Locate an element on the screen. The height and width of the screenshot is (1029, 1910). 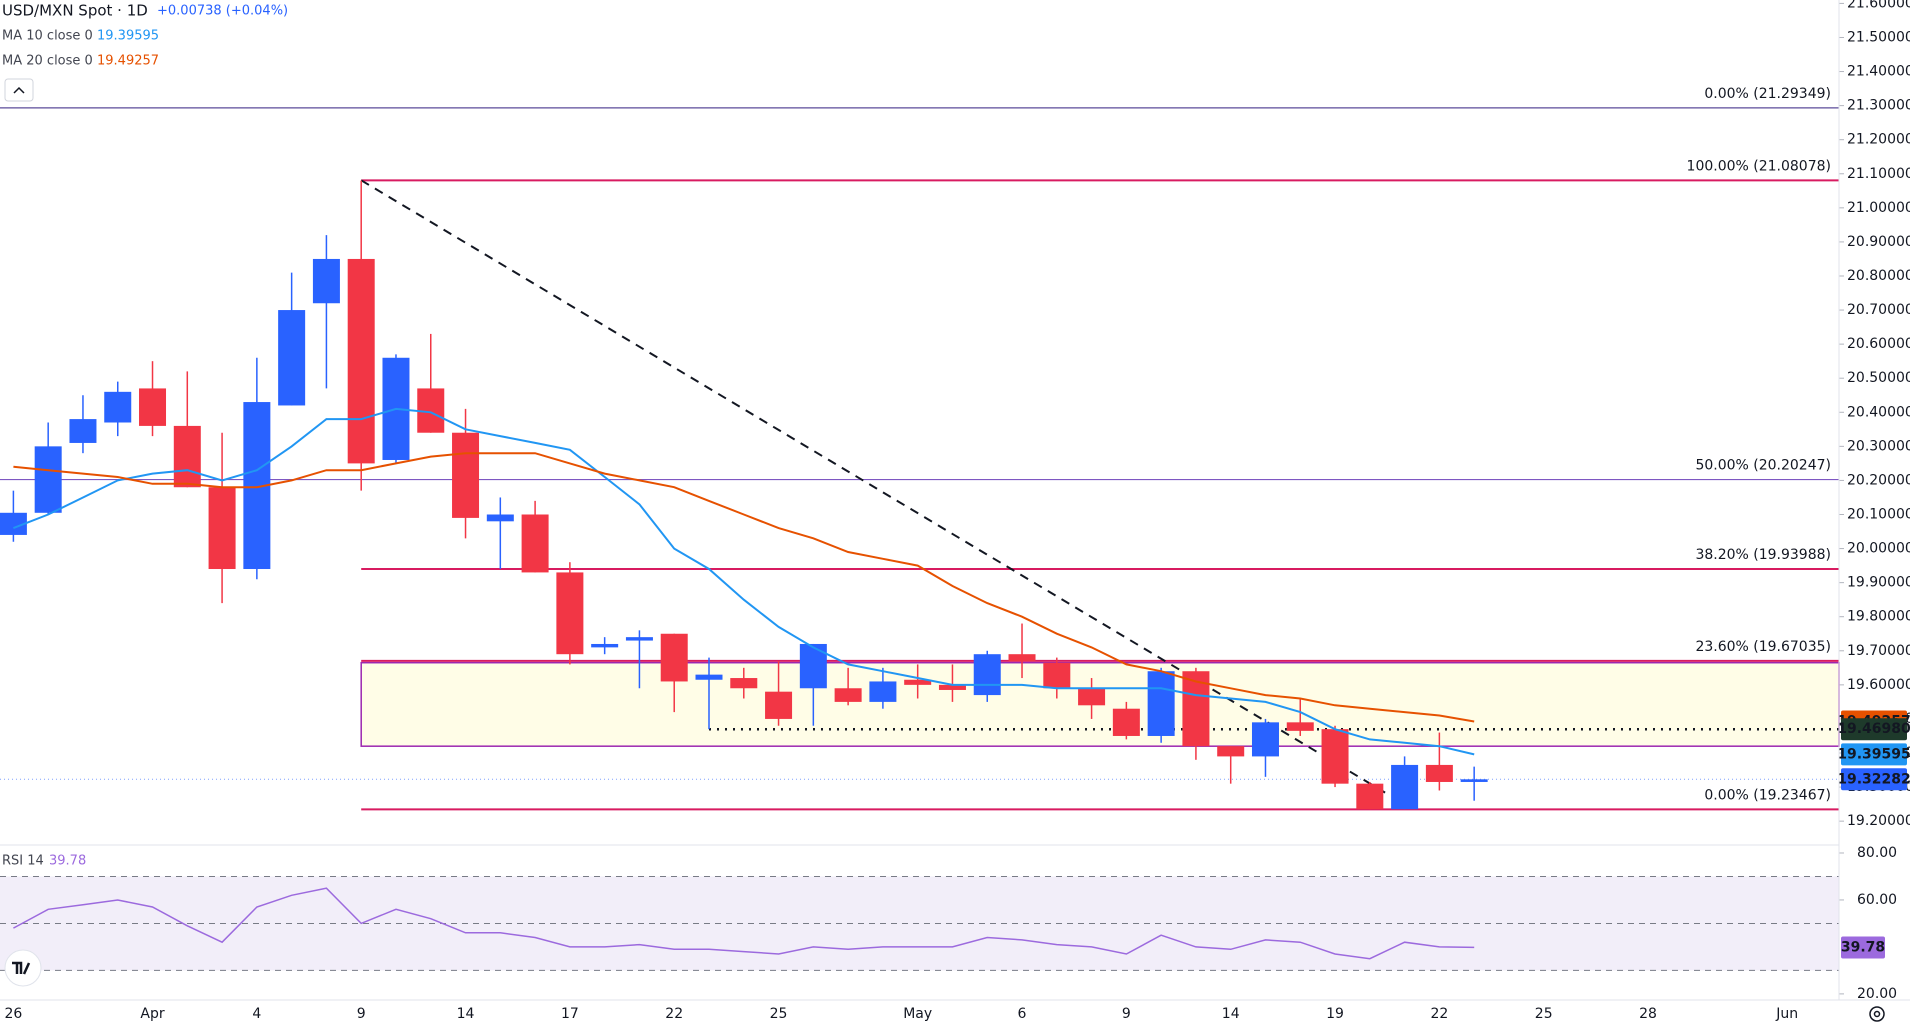
x-tick-label: 4 is located at coordinates (256, 1014).